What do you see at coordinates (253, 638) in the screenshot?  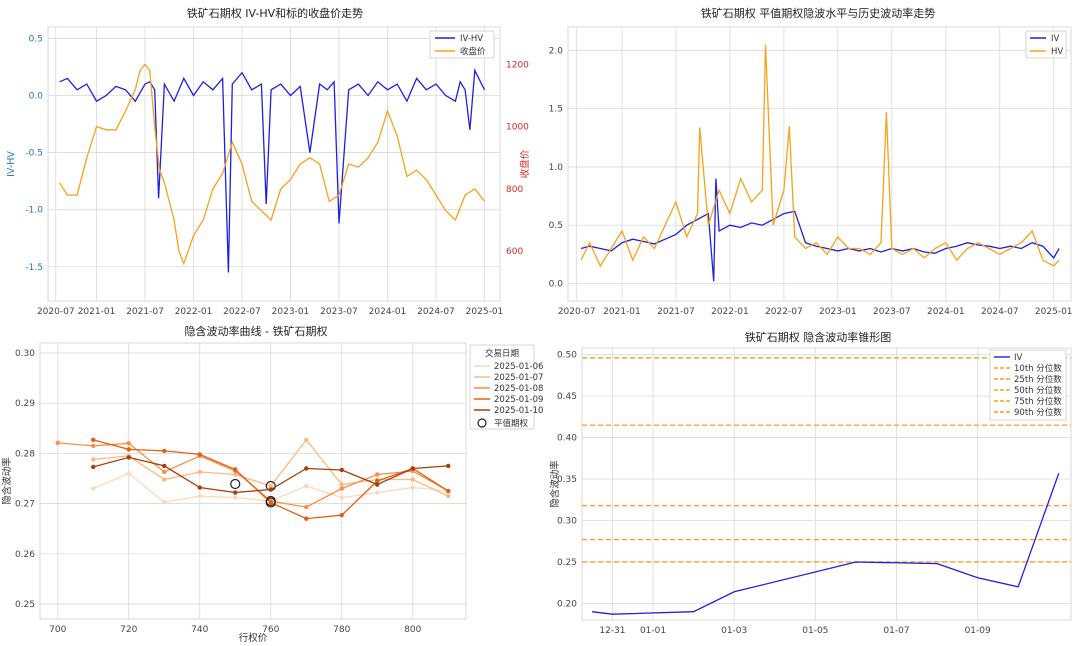 I see `panel3-xlabel: 行权价` at bounding box center [253, 638].